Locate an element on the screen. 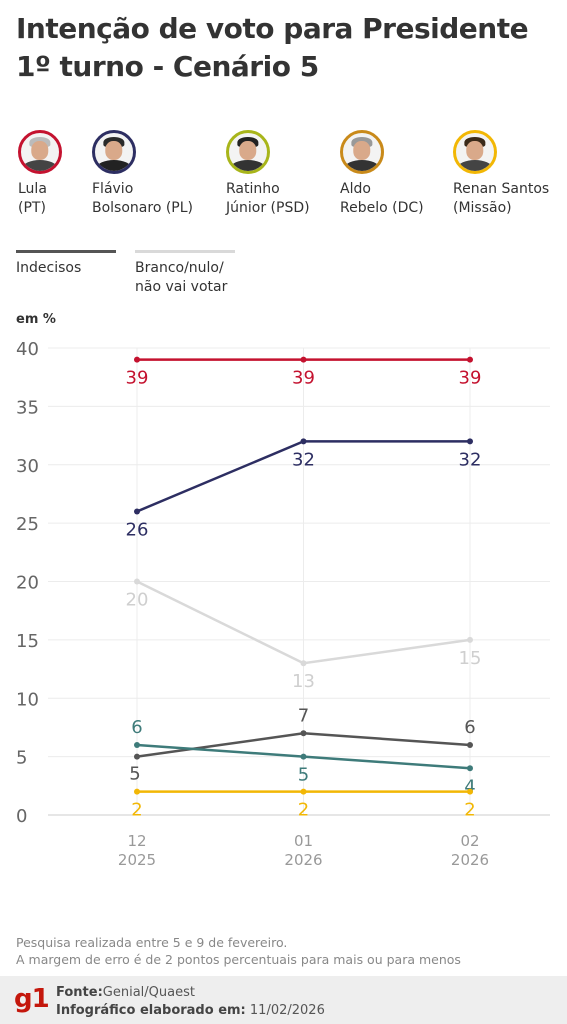 Image resolution: width=567 pixels, height=1024 pixels. y-tick-label: 0 is located at coordinates (21, 816).